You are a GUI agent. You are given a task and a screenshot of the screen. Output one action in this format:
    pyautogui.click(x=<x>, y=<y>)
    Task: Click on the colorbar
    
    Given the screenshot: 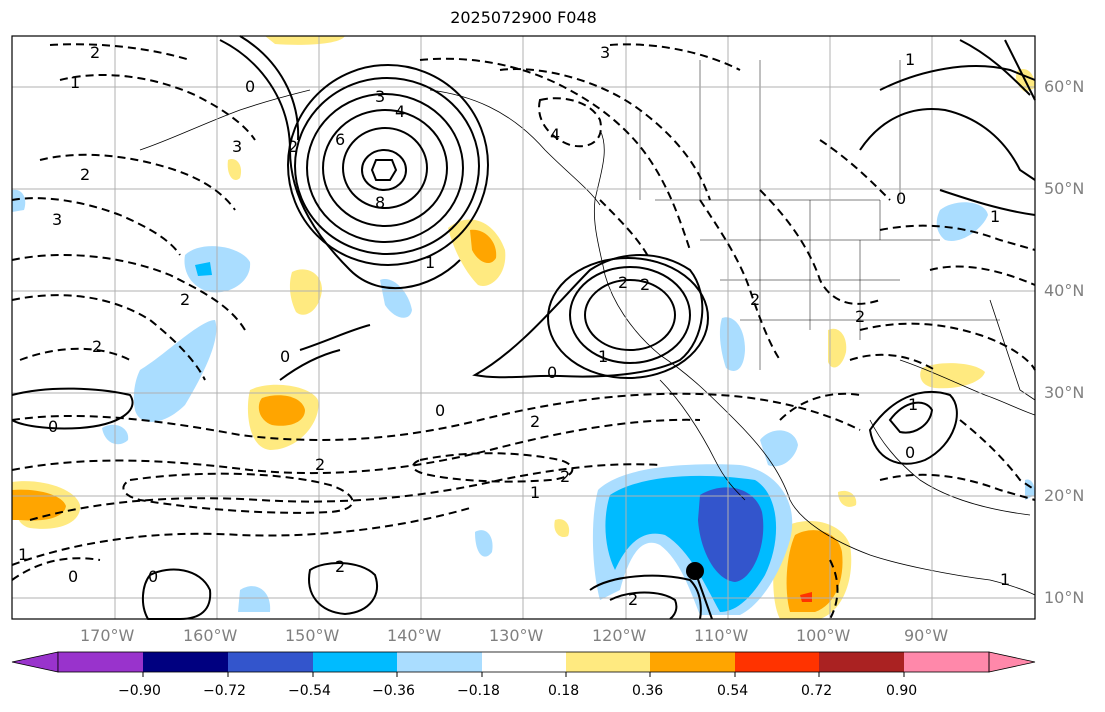 What is the action you would take?
    pyautogui.click(x=523, y=664)
    